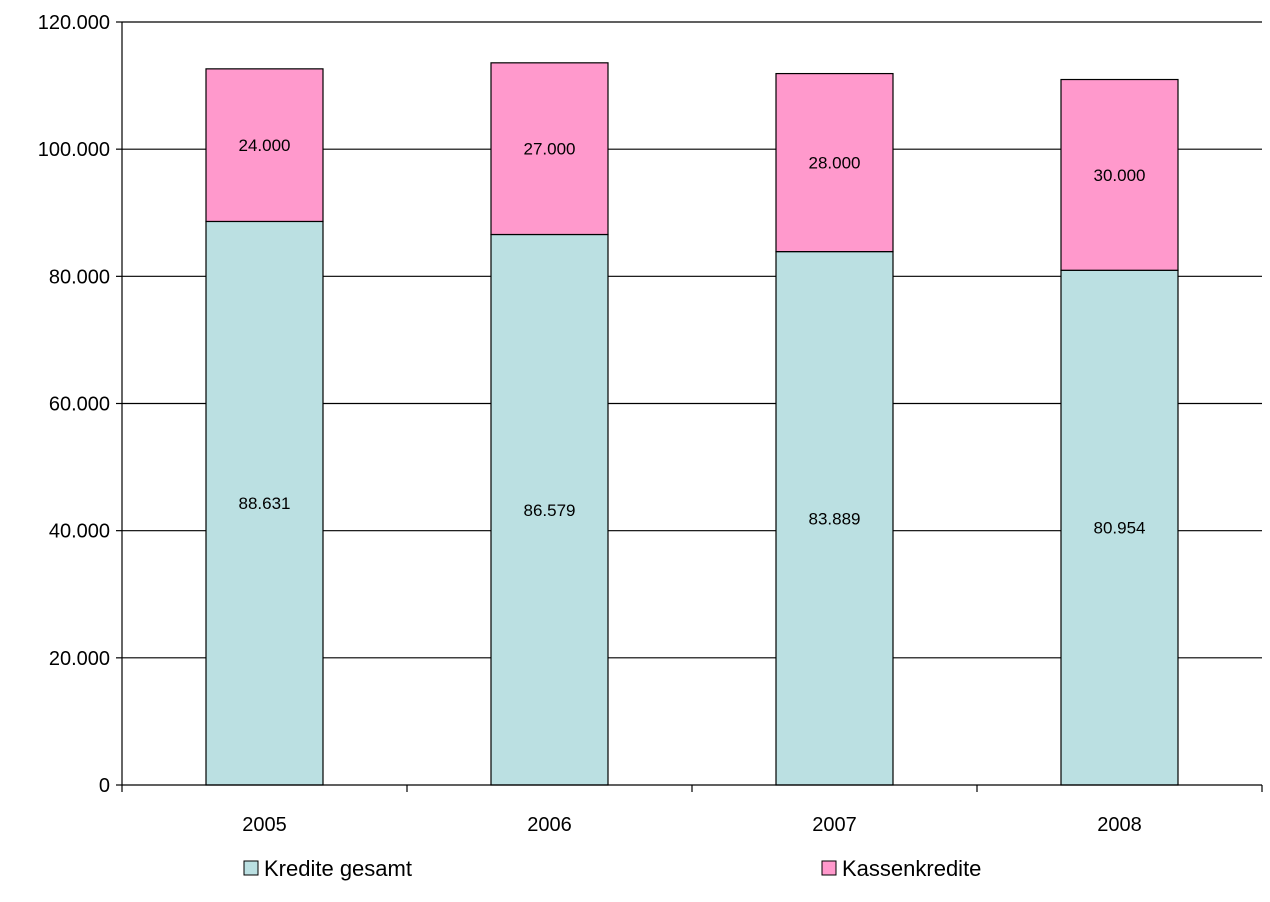 The width and height of the screenshot is (1270, 902). Describe the element at coordinates (79, 277) in the screenshot. I see `y-tick-label: 80.000` at that location.